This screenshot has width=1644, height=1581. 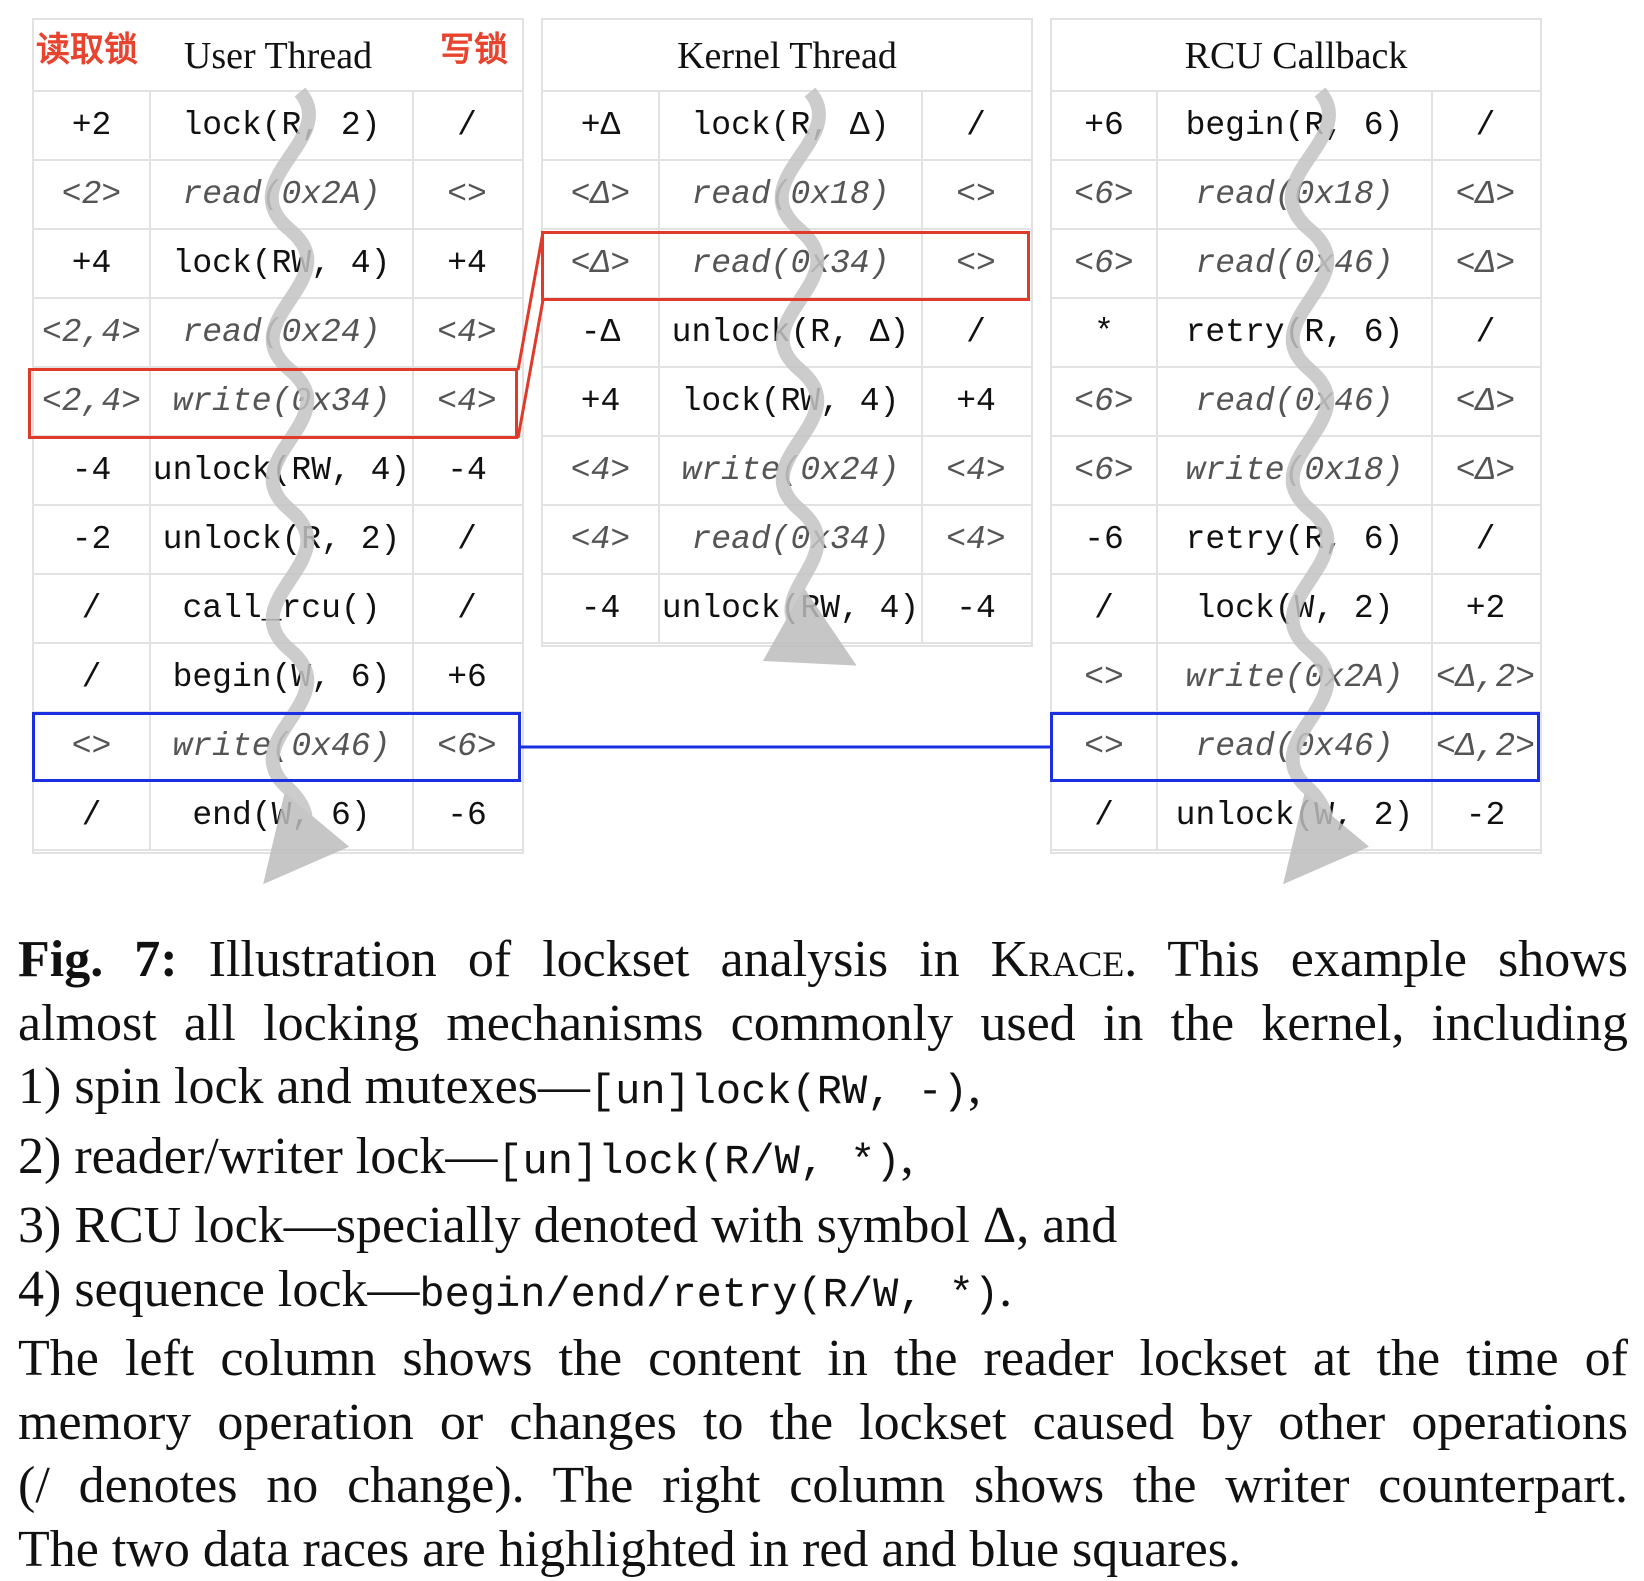 What do you see at coordinates (601, 125) in the screenshot?
I see `reader-lockset-cell: +Δ` at bounding box center [601, 125].